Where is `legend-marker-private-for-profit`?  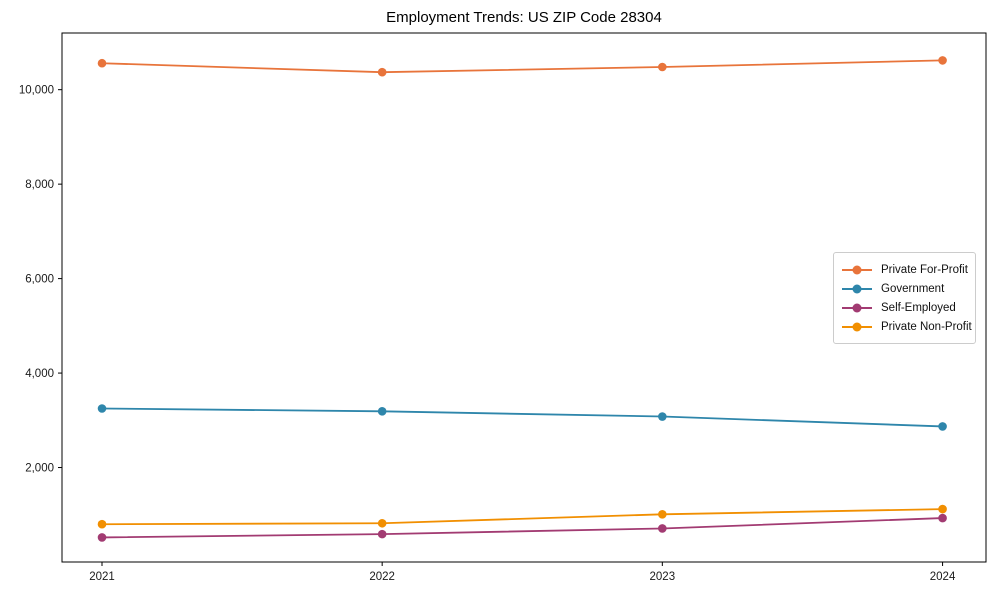 legend-marker-private-for-profit is located at coordinates (857, 269).